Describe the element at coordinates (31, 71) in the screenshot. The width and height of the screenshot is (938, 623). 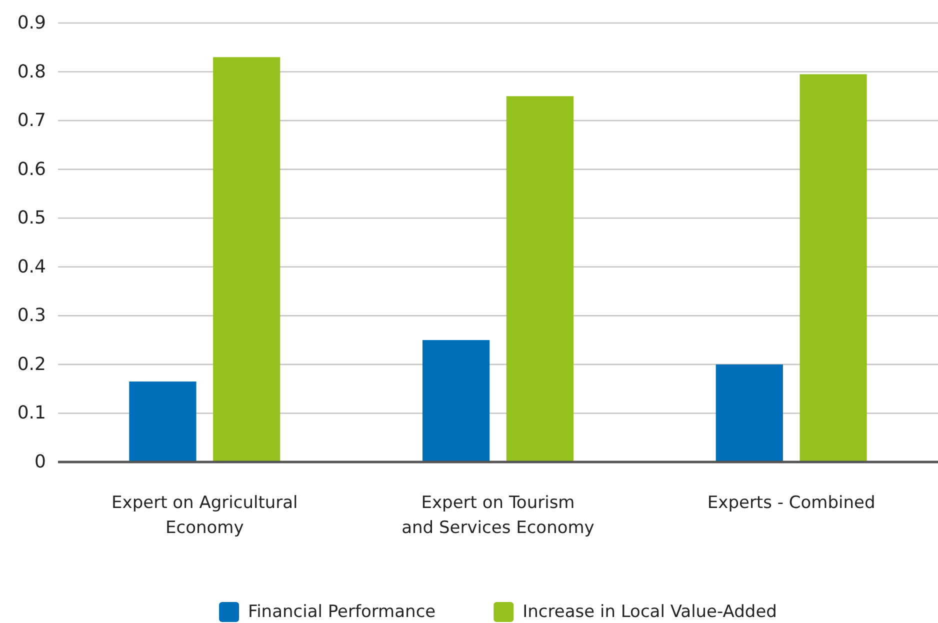
I see `y-tick-label: 0.8` at that location.